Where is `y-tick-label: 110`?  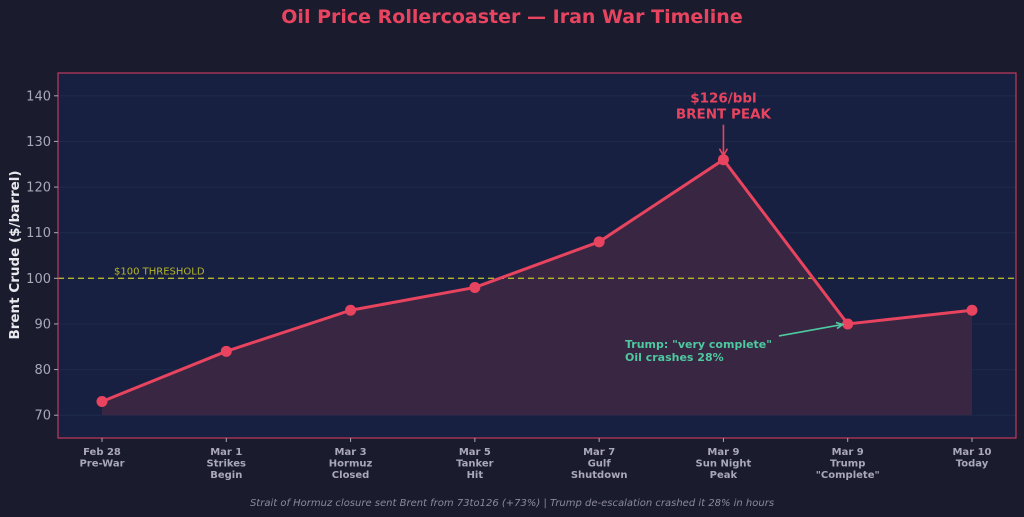 y-tick-label: 110 is located at coordinates (38, 233).